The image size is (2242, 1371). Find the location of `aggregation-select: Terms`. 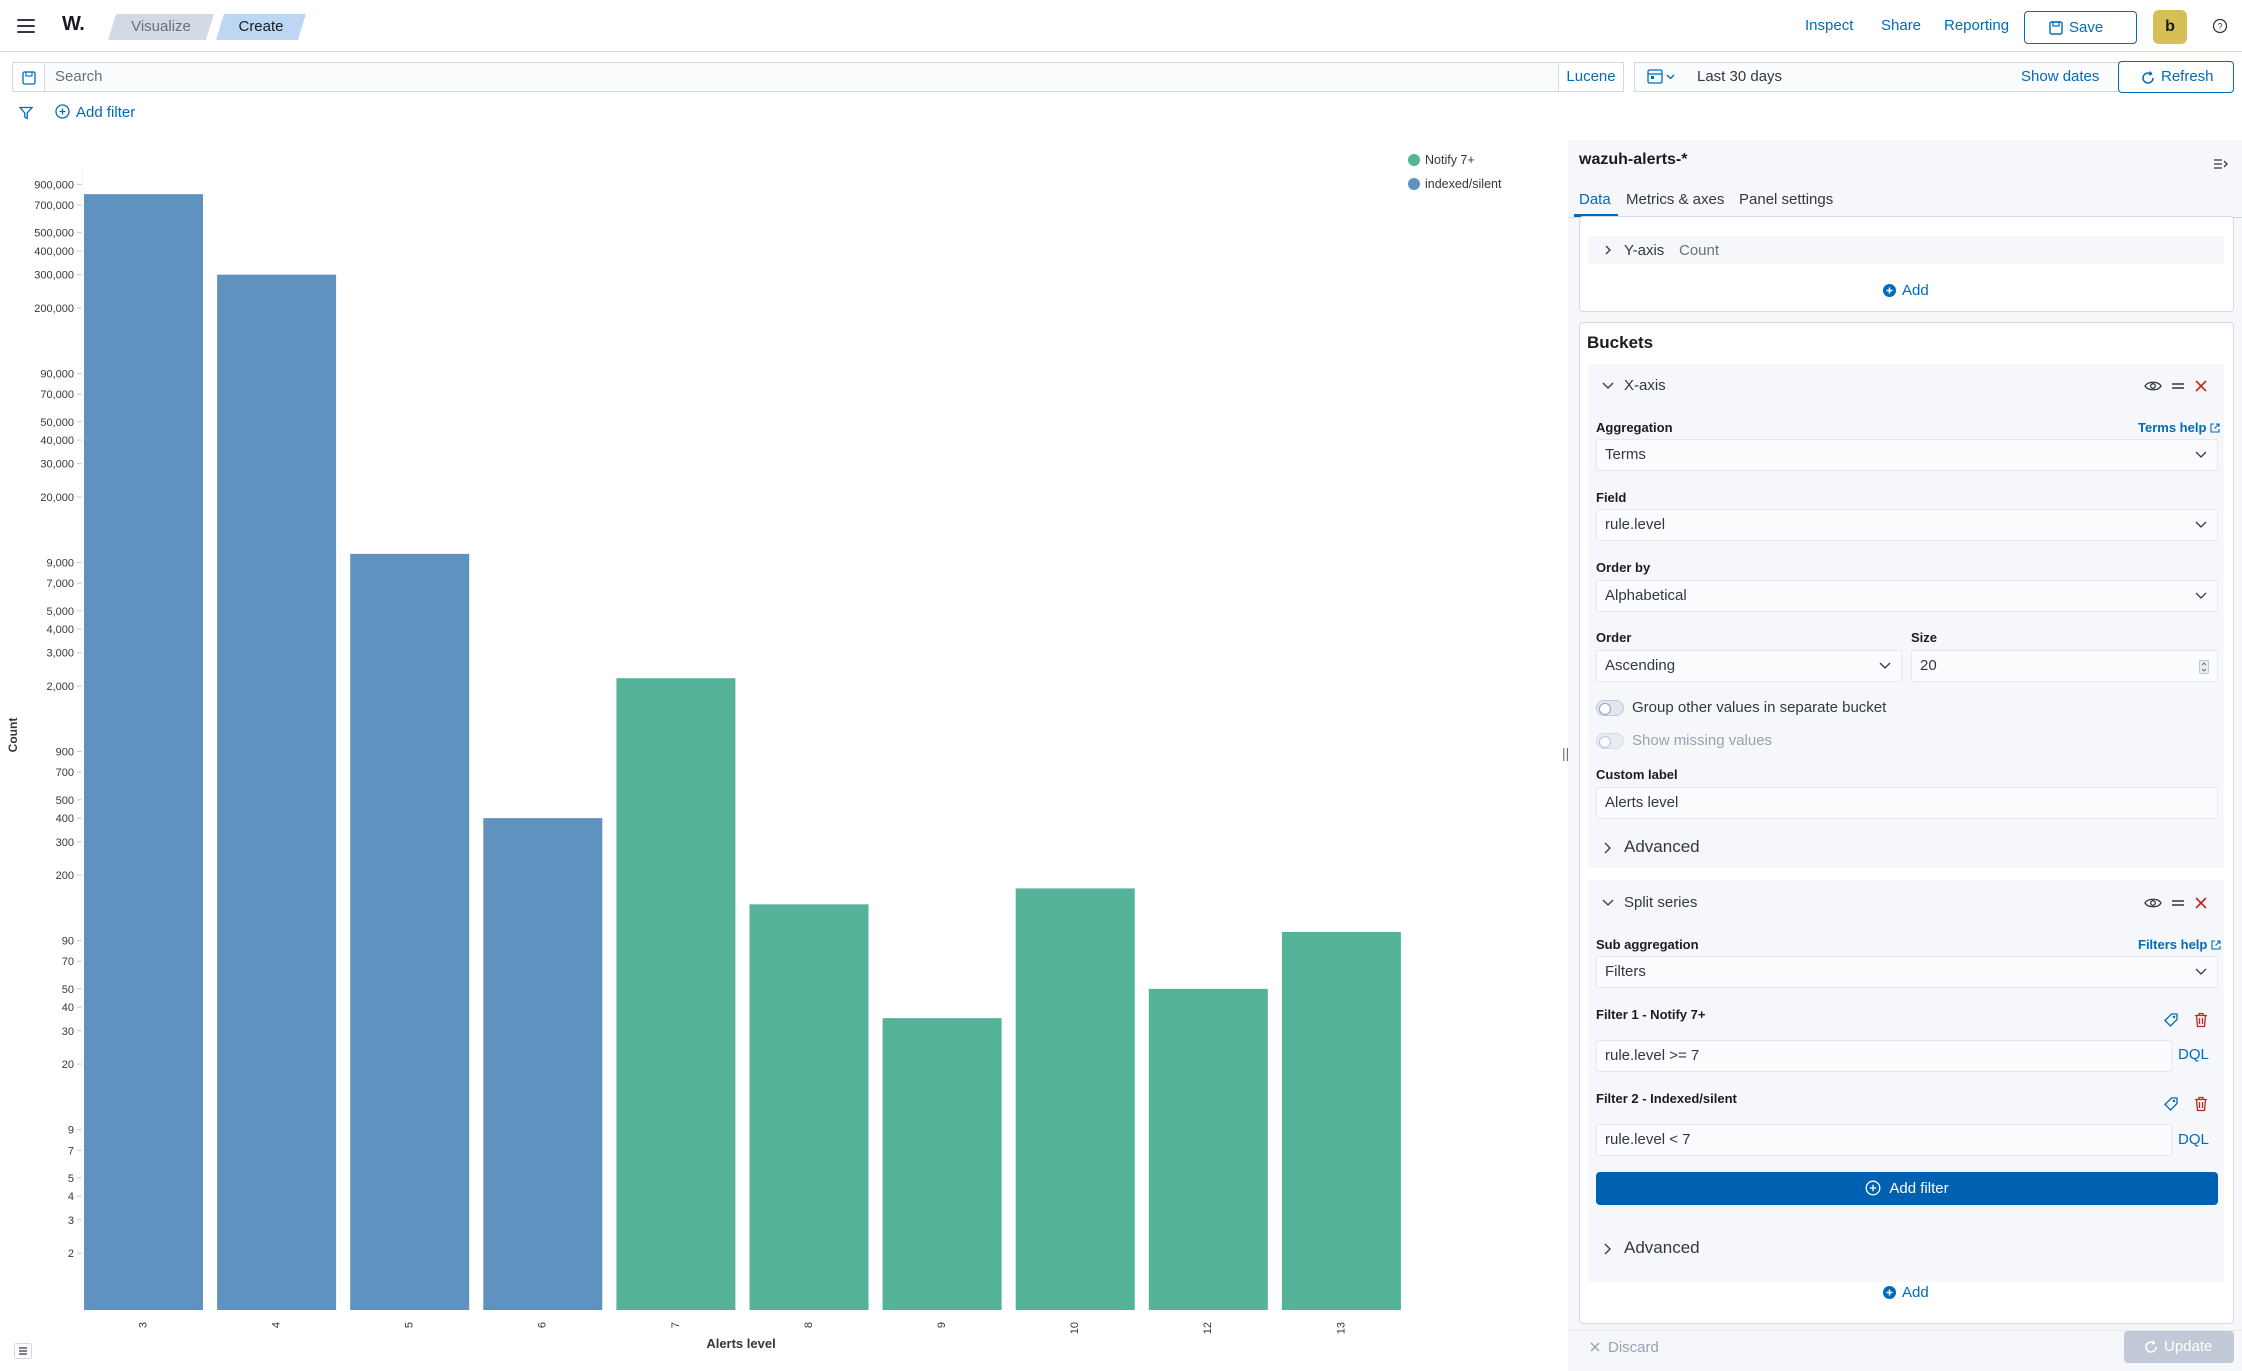

aggregation-select: Terms is located at coordinates (1907, 455).